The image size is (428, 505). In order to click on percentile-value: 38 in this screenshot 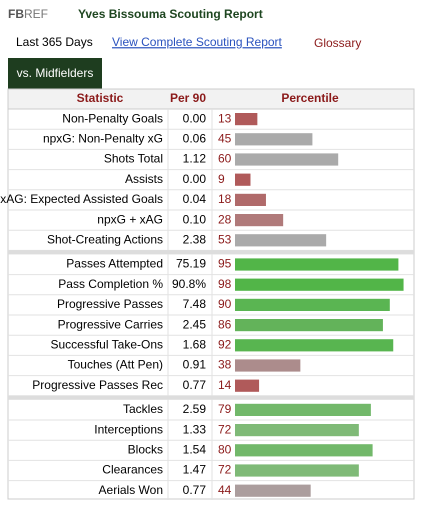, I will do `click(225, 365)`.